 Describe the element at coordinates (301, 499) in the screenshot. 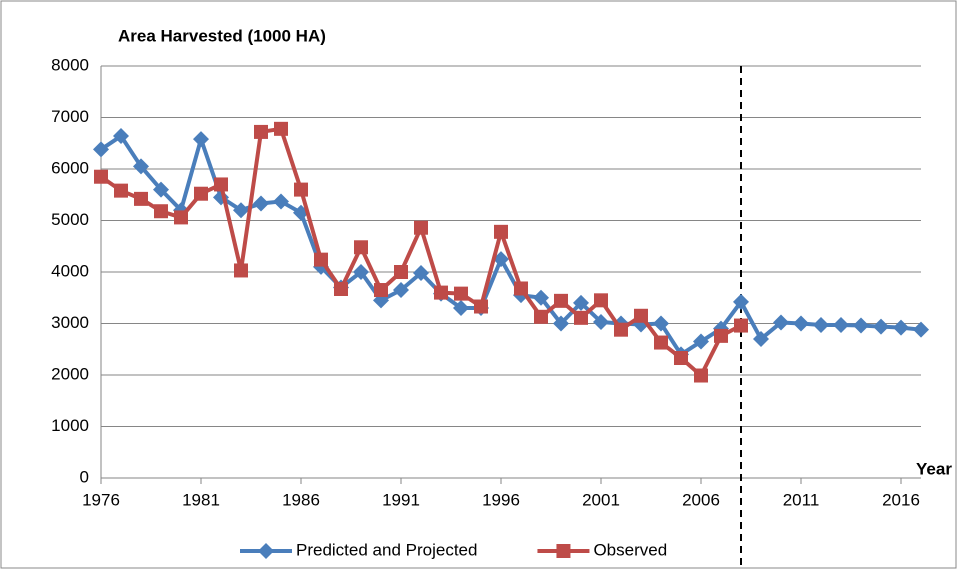

I see `x-tick-label: 1986` at that location.